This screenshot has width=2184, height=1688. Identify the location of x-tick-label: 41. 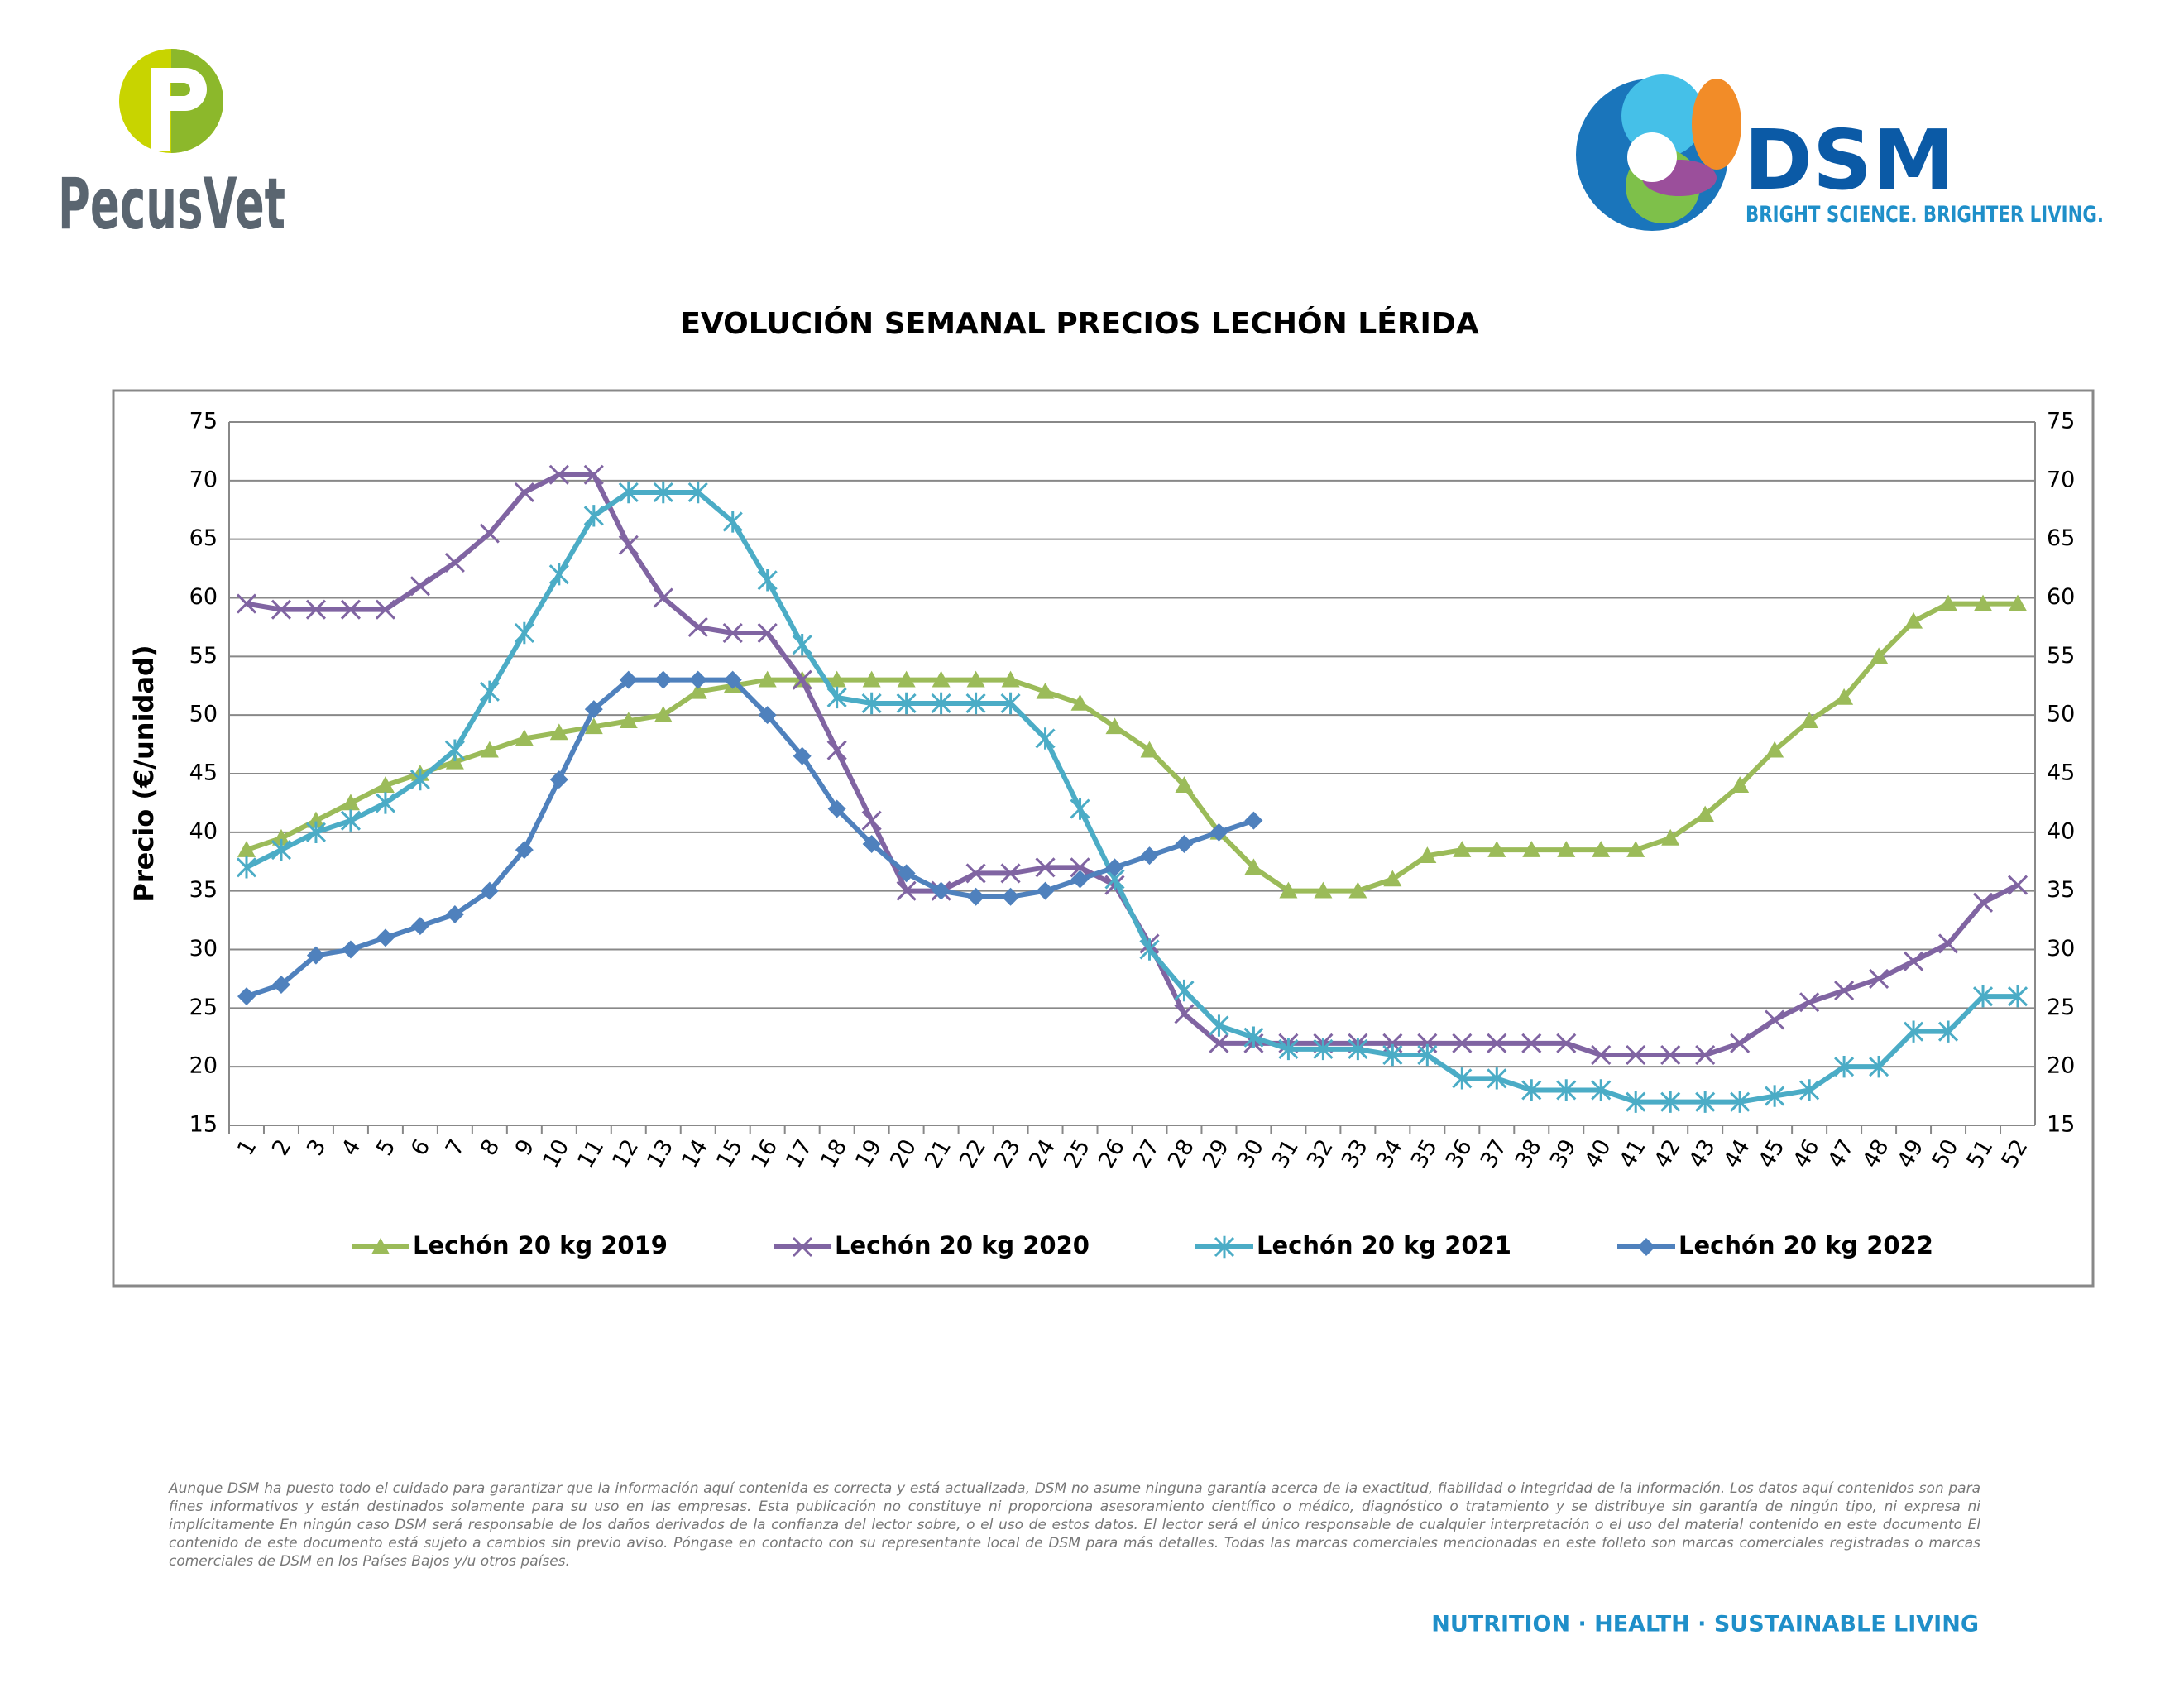
(1633, 1153).